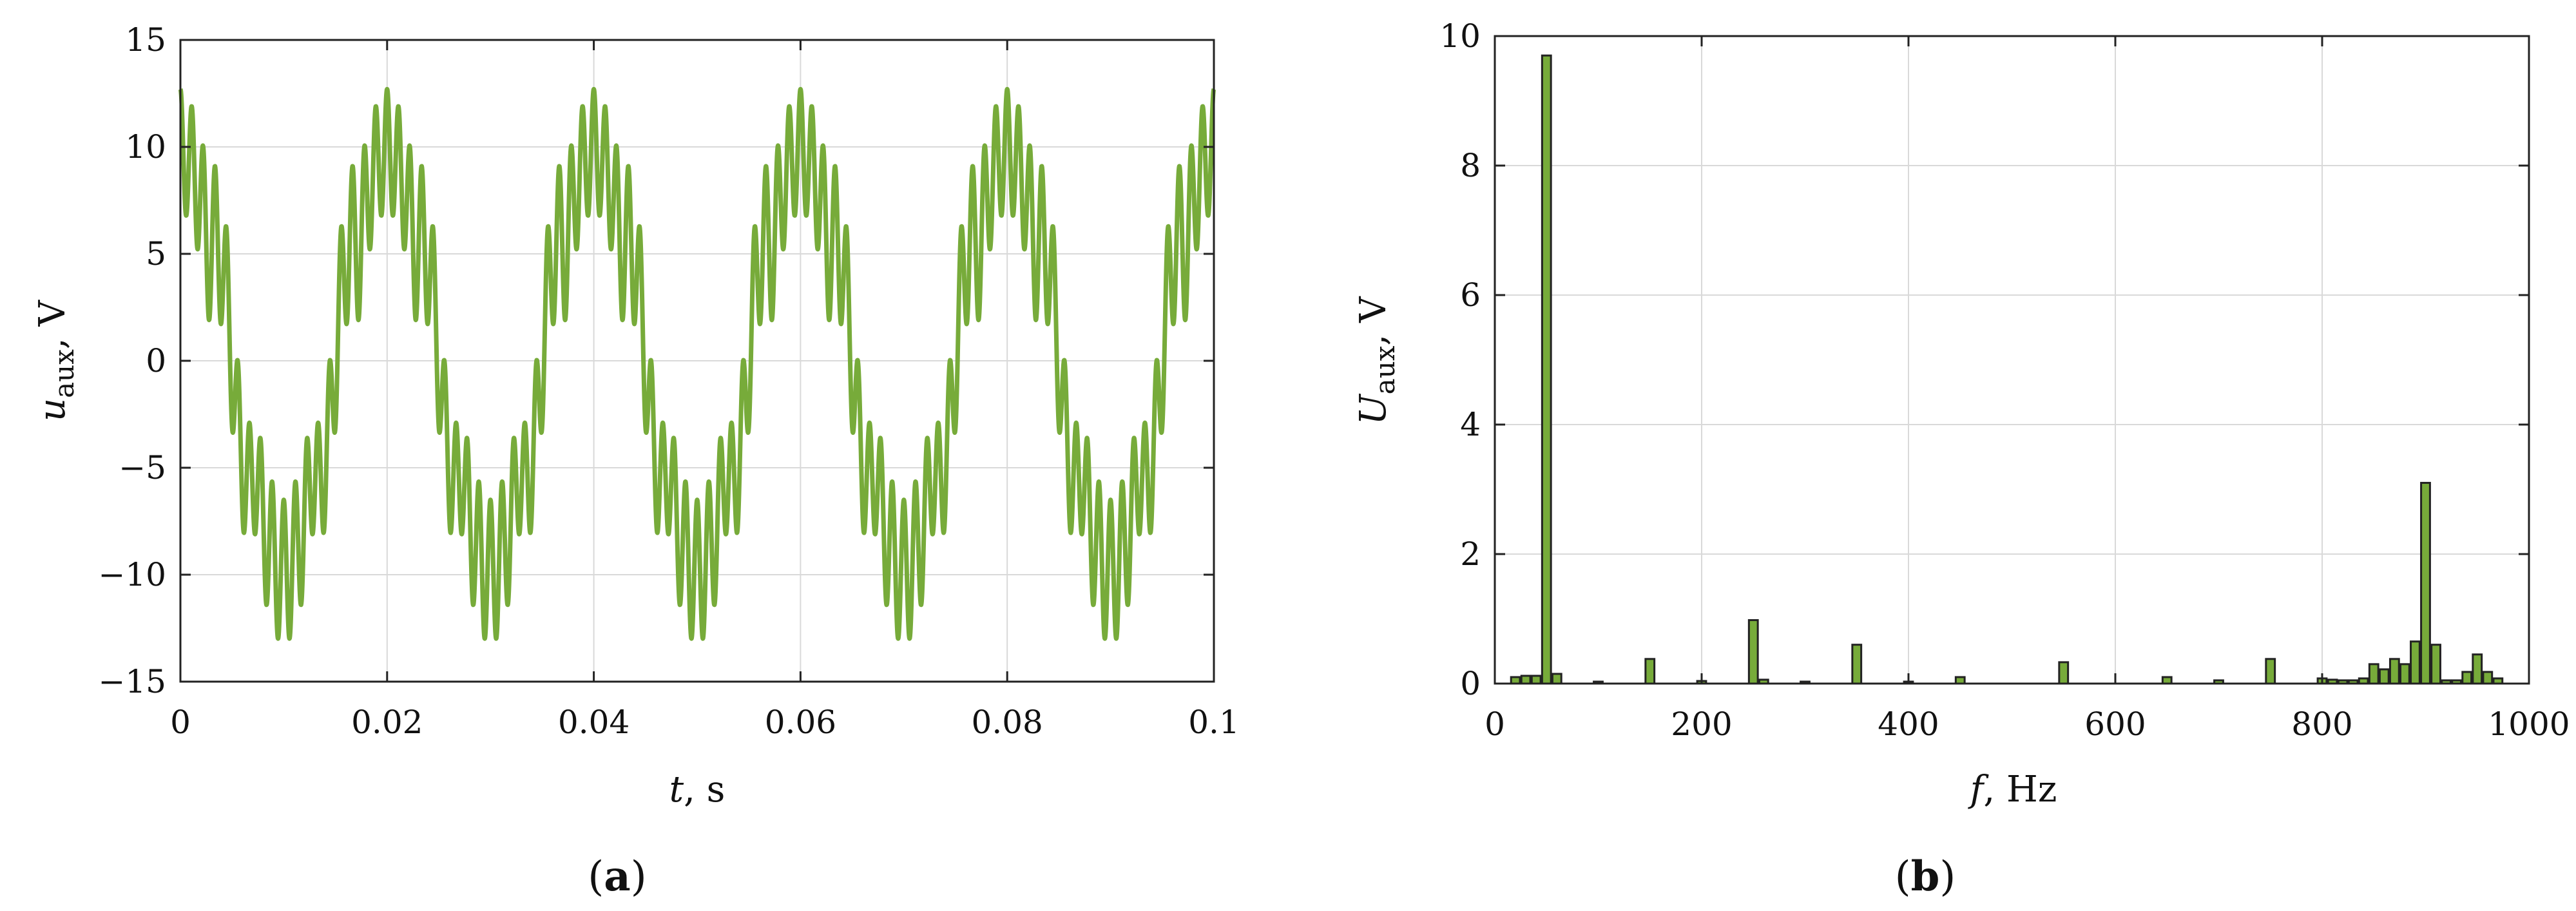 The width and height of the screenshot is (2576, 911). I want to click on y-tick-label-a: 15, so click(146, 40).